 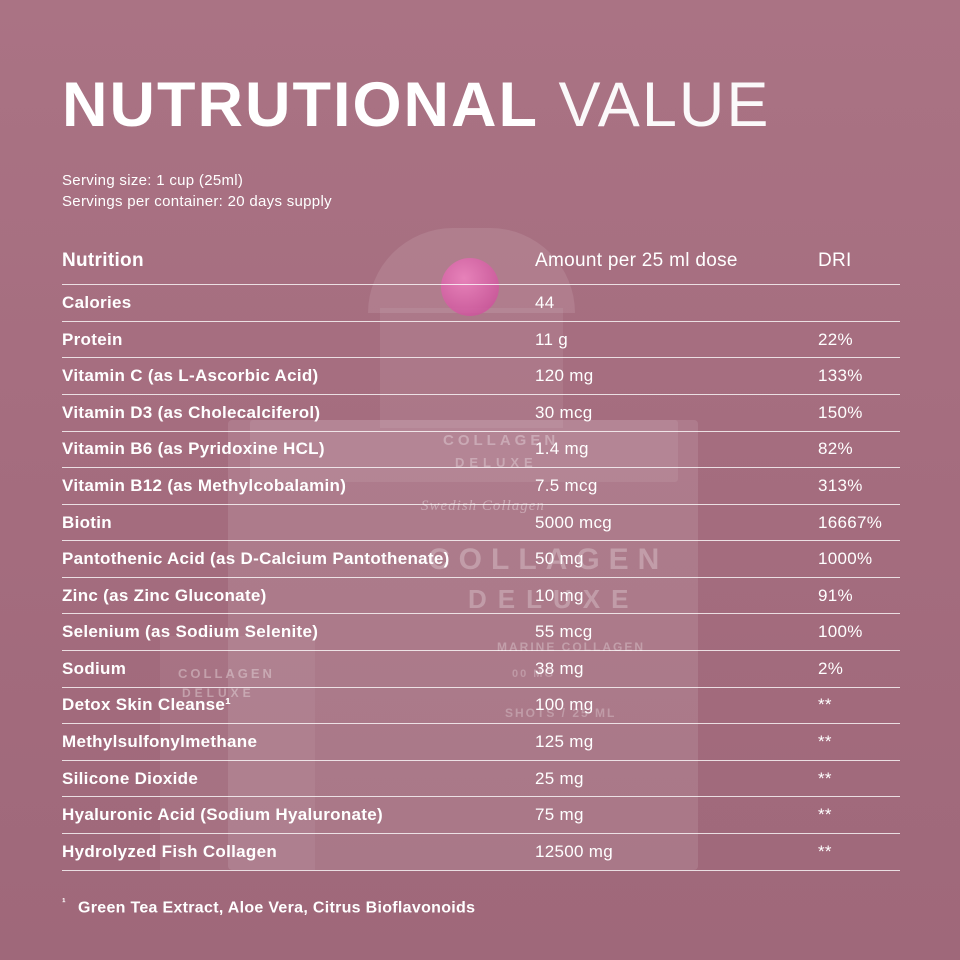 What do you see at coordinates (840, 376) in the screenshot?
I see `row-dri-value: 133%` at bounding box center [840, 376].